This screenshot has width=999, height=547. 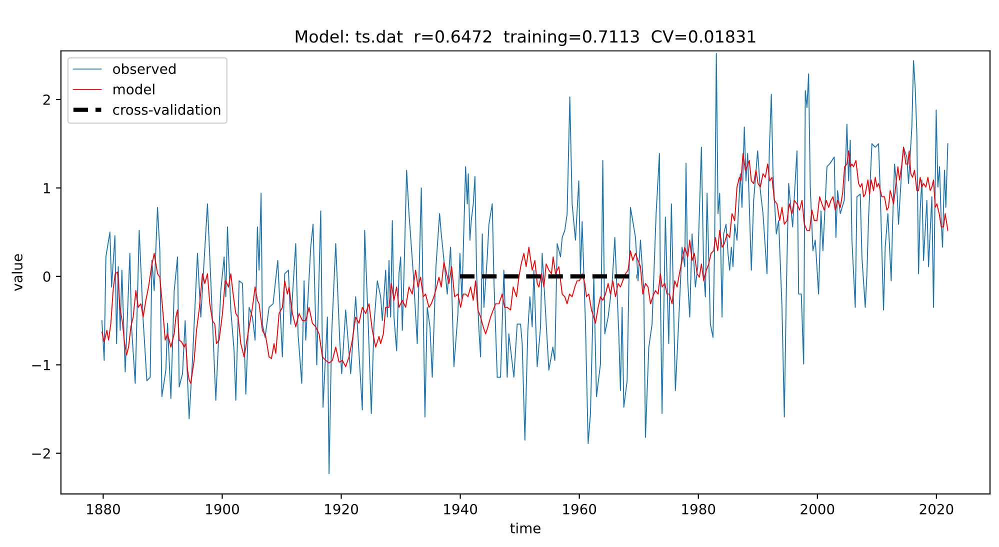 I want to click on x-tick-label: 1980, so click(x=699, y=509).